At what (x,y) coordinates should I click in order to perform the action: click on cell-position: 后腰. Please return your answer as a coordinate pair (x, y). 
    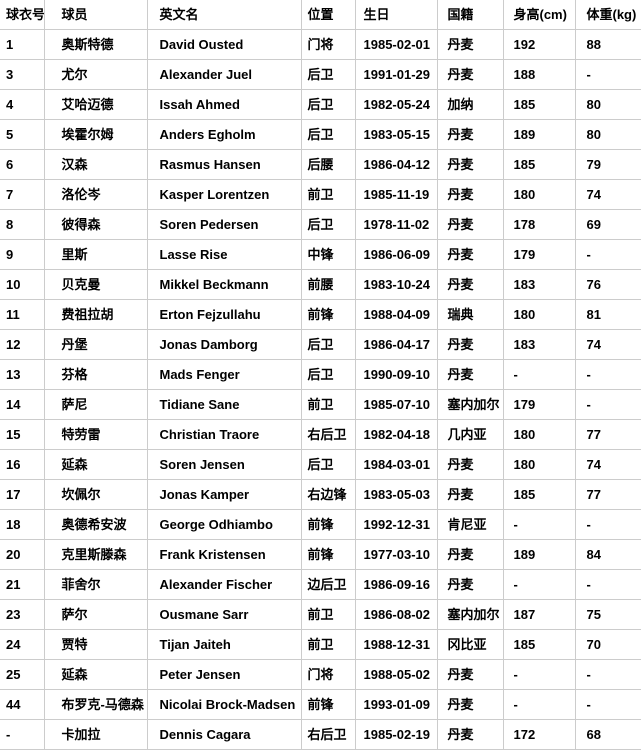
    Looking at the image, I should click on (328, 164).